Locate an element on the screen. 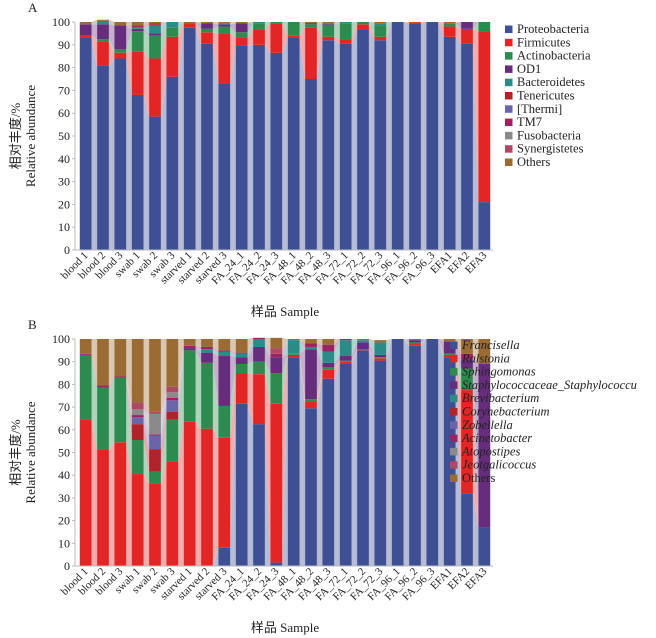 The height and width of the screenshot is (638, 656). legend-label: Jeotgalicoccus is located at coordinates (499, 465).